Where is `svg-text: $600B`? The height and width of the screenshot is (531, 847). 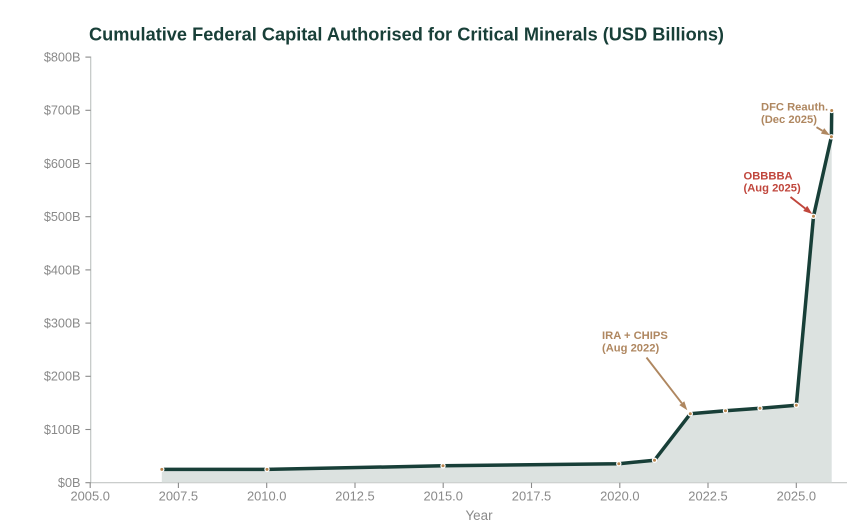
svg-text: $600B is located at coordinates (62, 164).